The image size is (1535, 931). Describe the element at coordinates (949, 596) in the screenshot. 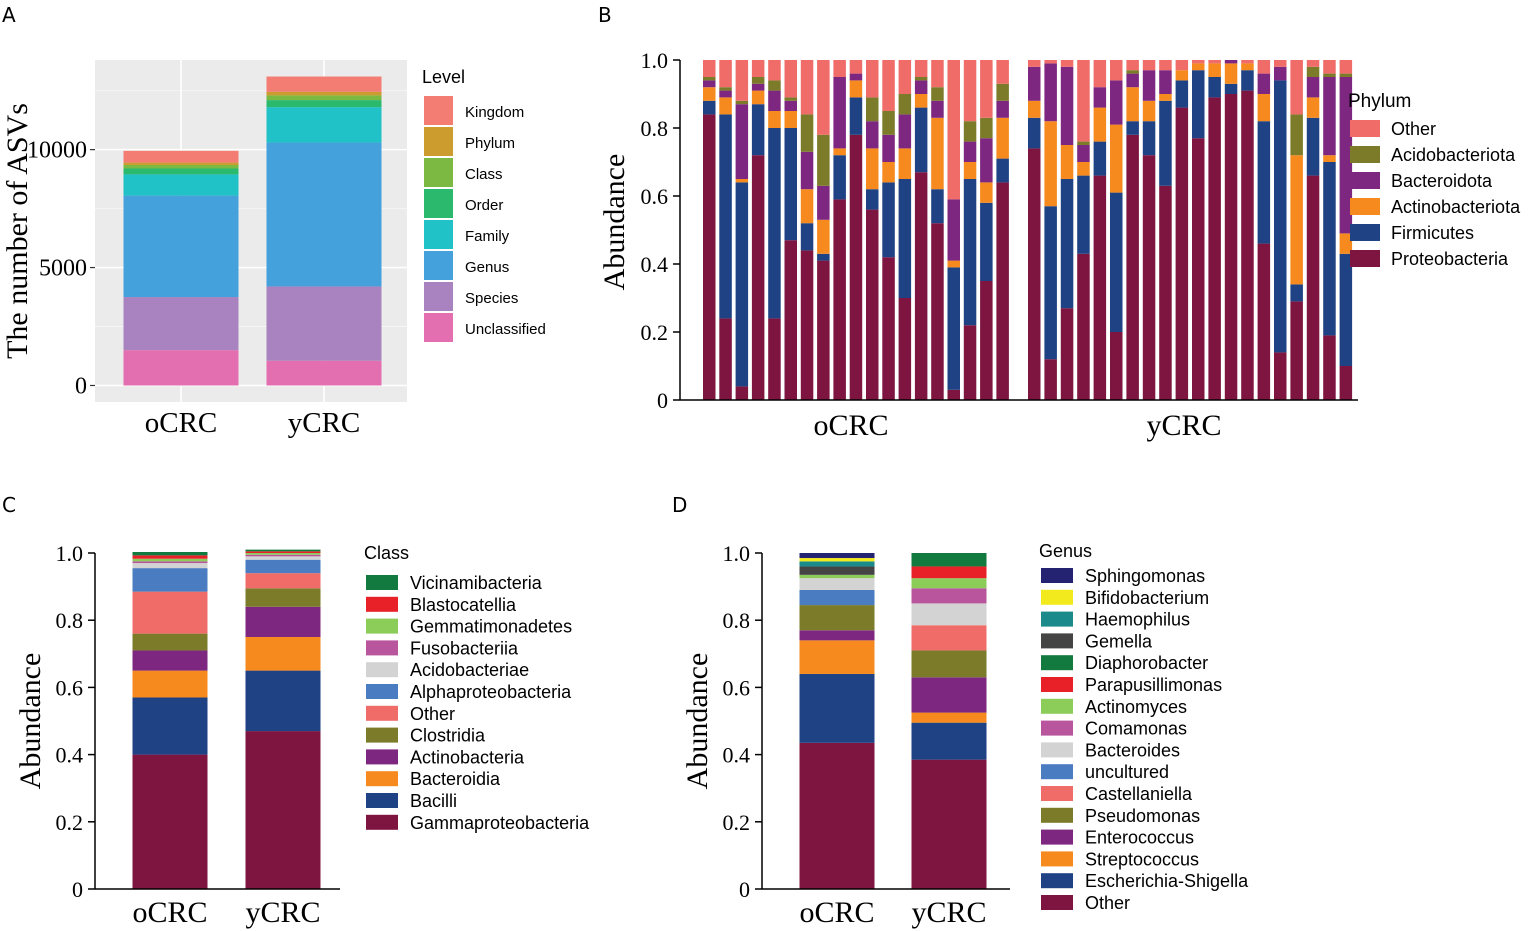

I see `bar-segment-comamonas` at that location.